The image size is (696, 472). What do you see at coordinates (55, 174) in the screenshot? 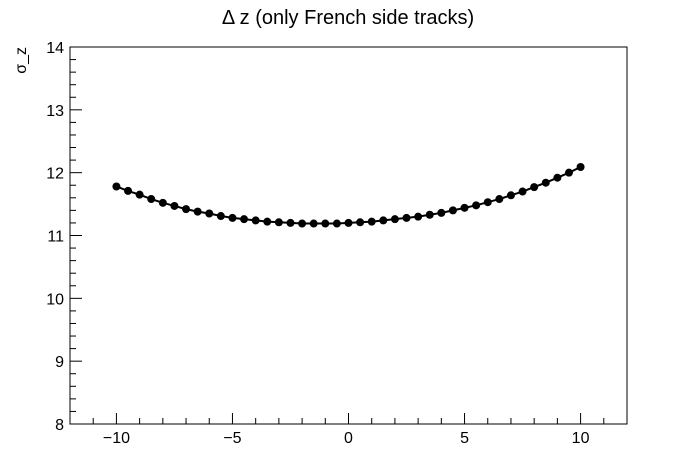
I see `y-tick-label: 12` at bounding box center [55, 174].